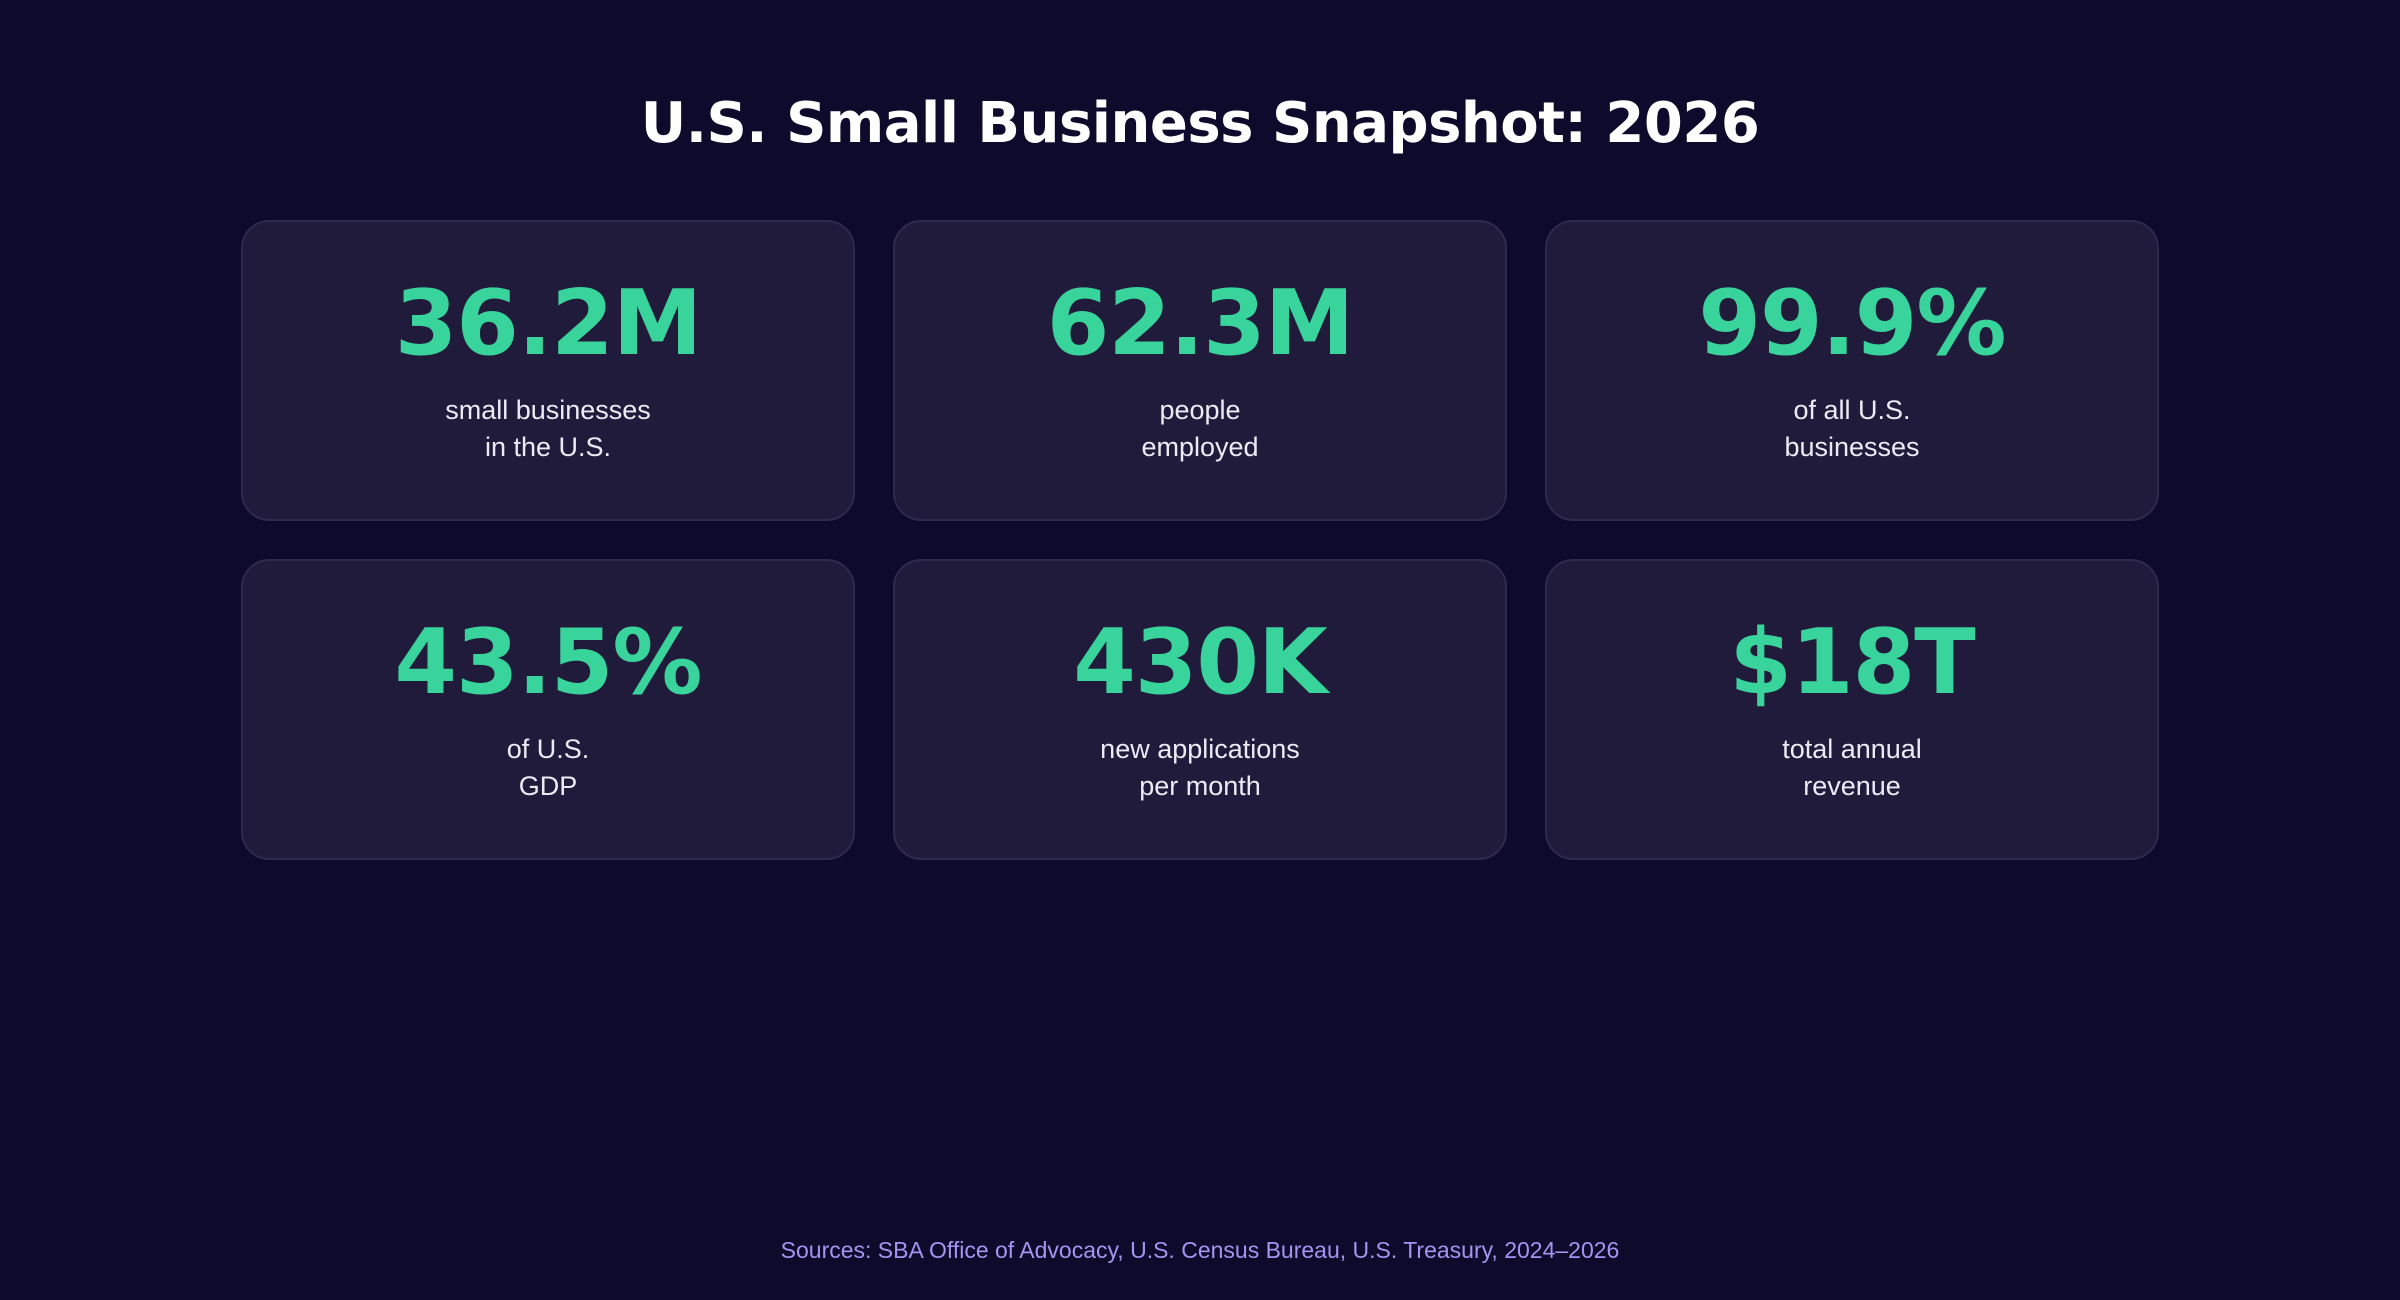 This screenshot has width=2400, height=1300. I want to click on stat-label: small businesses in the U.S., so click(548, 429).